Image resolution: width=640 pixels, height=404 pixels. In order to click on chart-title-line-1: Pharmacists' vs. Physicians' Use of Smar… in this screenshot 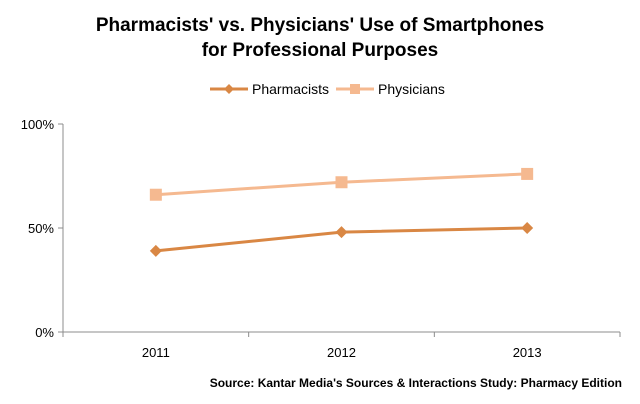, I will do `click(320, 25)`.